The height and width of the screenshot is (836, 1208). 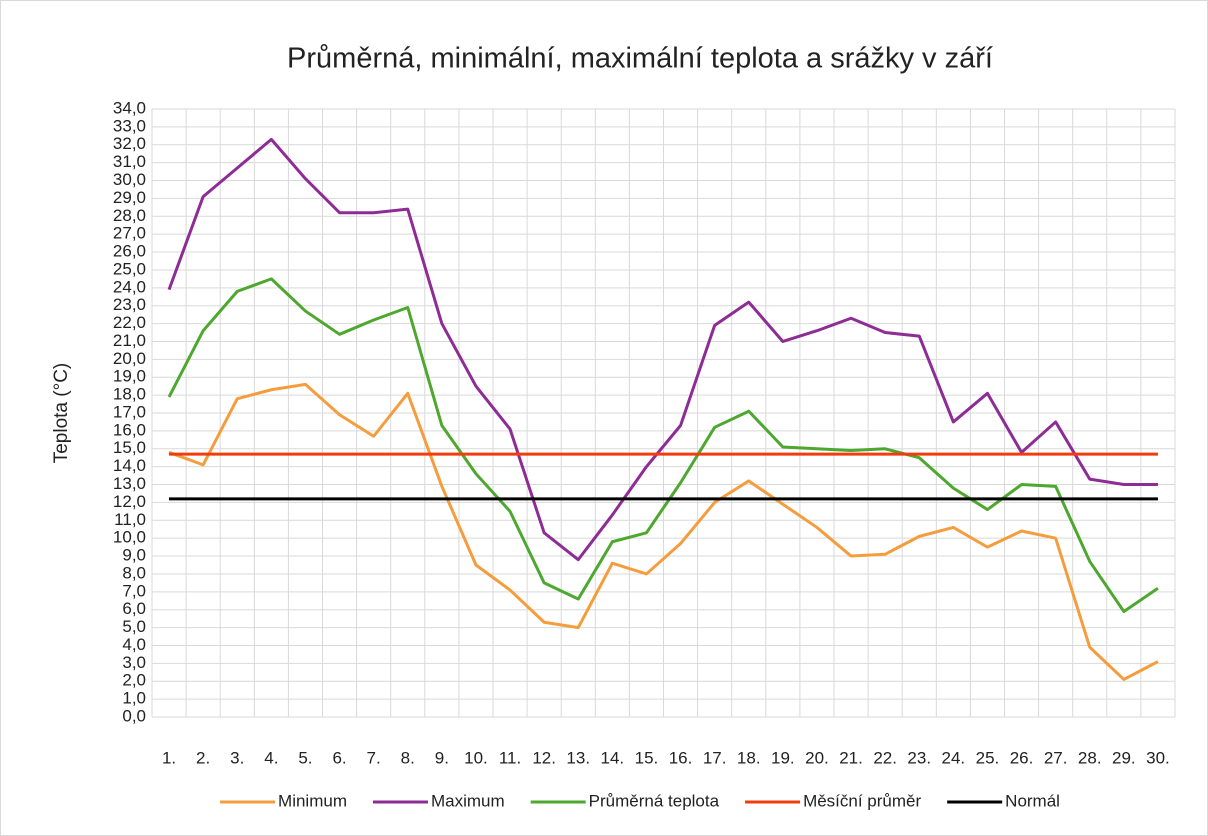 What do you see at coordinates (1032, 800) in the screenshot?
I see `legend-label: Normál` at bounding box center [1032, 800].